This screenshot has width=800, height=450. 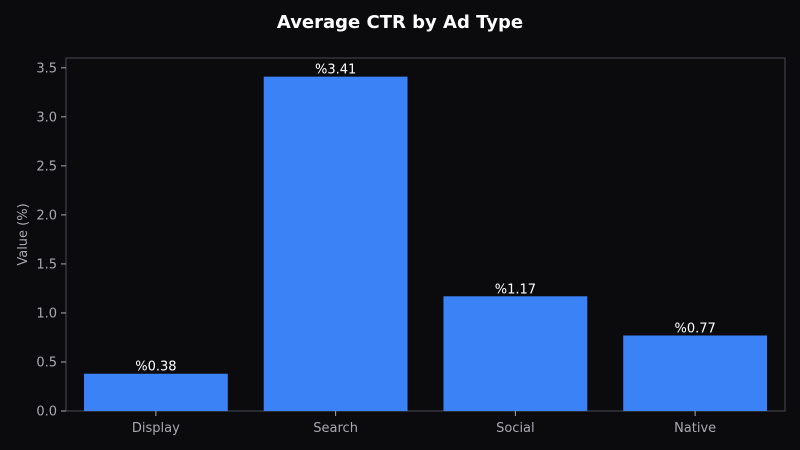 What do you see at coordinates (335, 428) in the screenshot?
I see `x-tick-label: Search` at bounding box center [335, 428].